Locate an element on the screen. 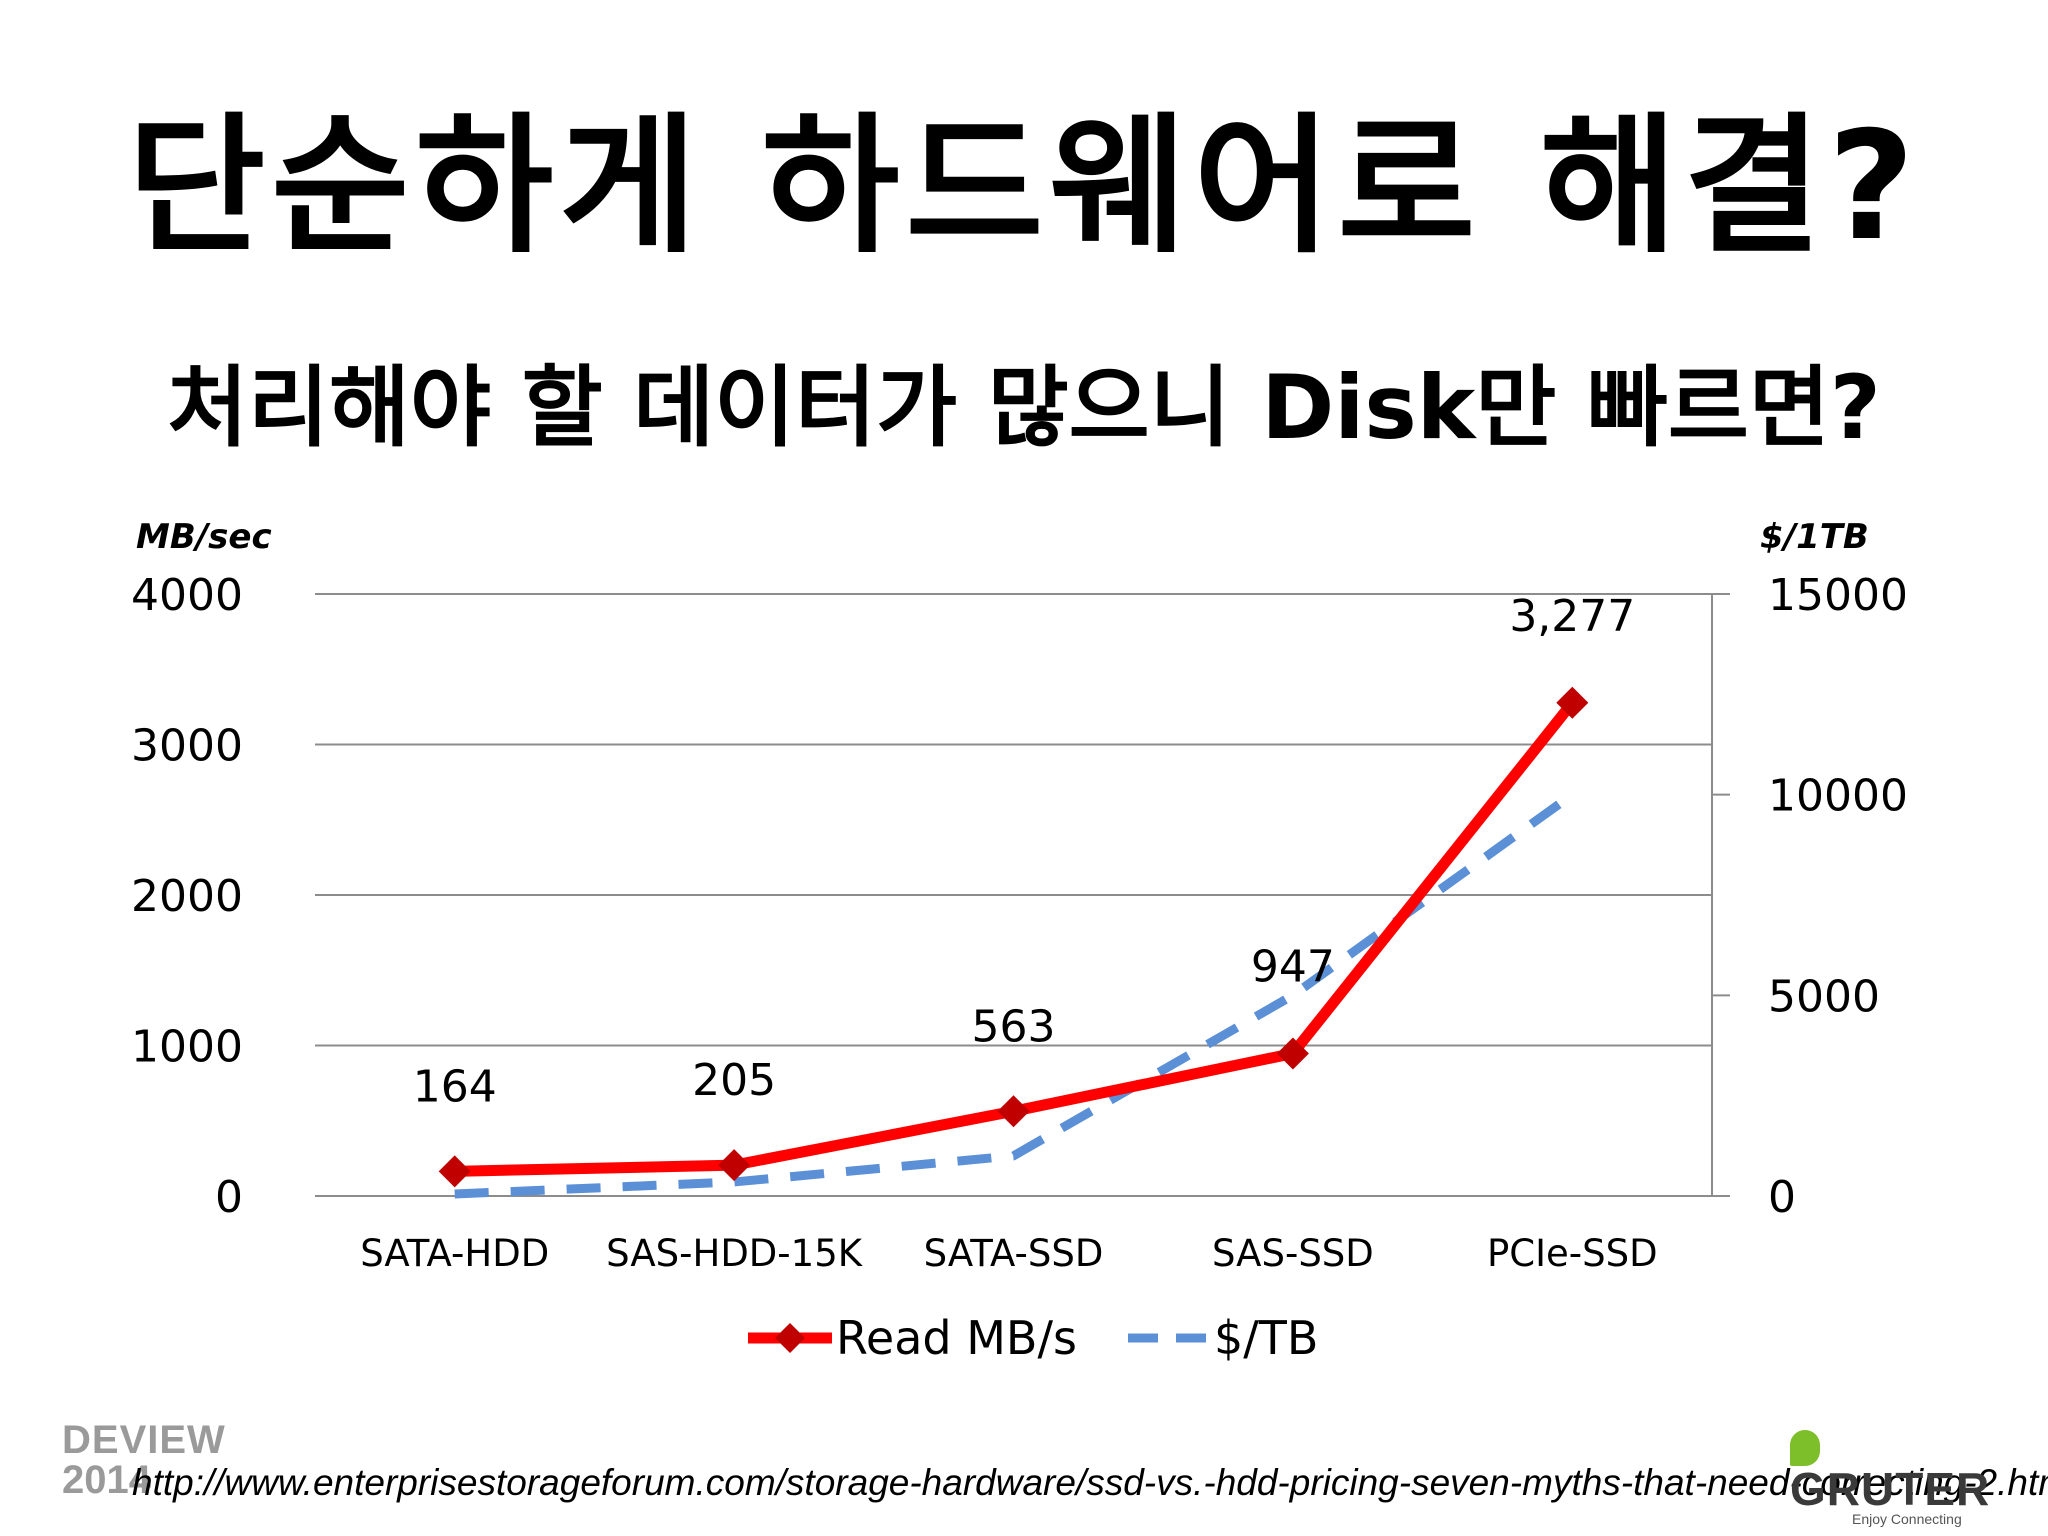 The image size is (2048, 1536). y-right-tick-label: 10000 is located at coordinates (1838, 796).